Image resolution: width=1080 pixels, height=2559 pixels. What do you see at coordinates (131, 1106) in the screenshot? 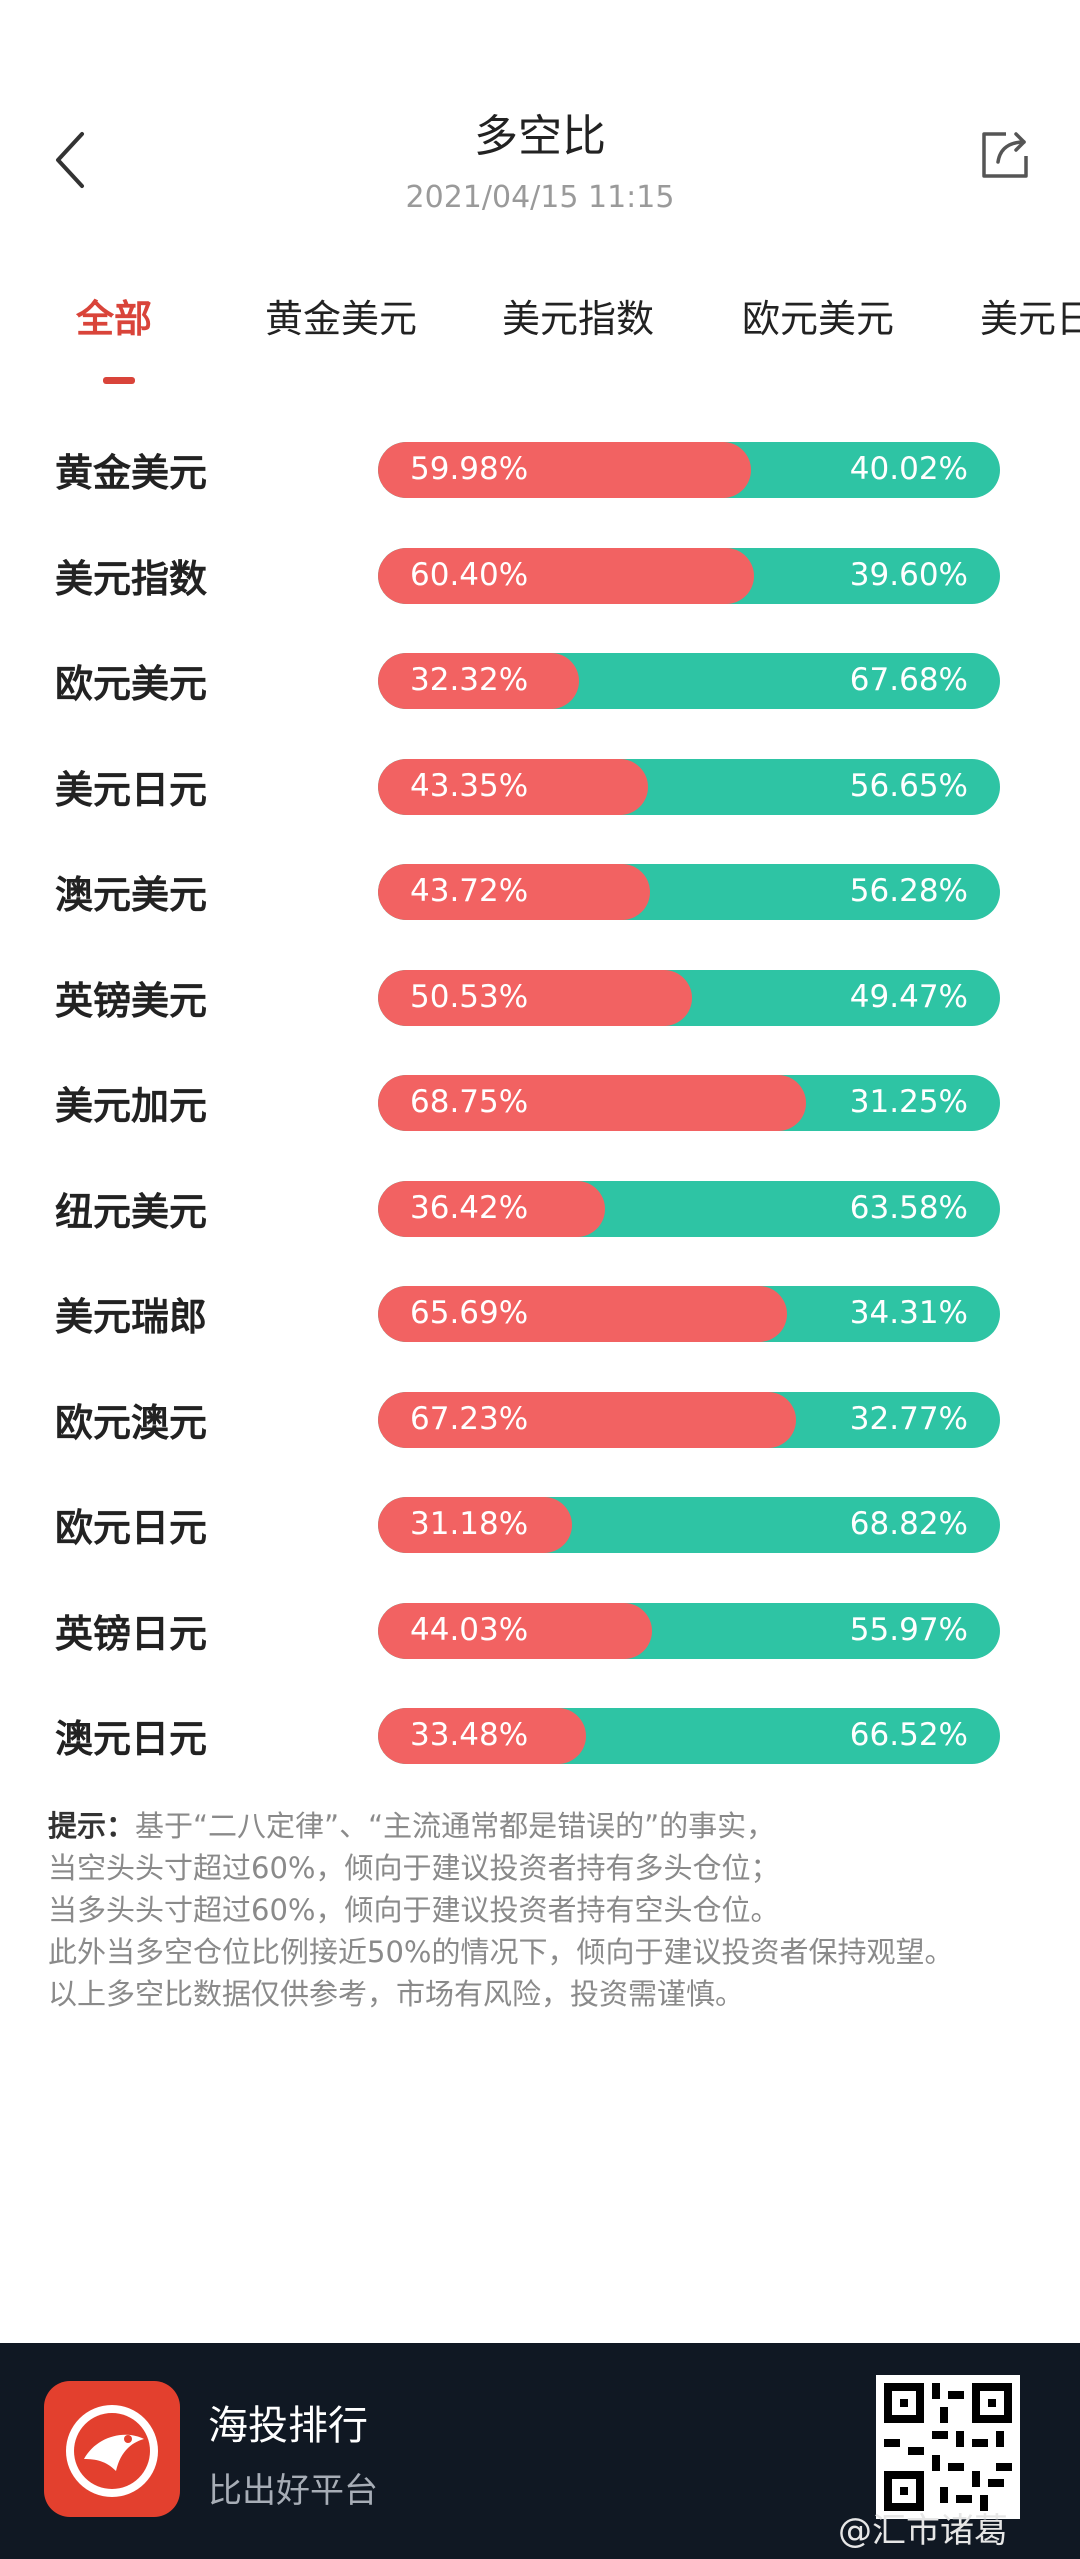
I see `row-label: 美元加元` at bounding box center [131, 1106].